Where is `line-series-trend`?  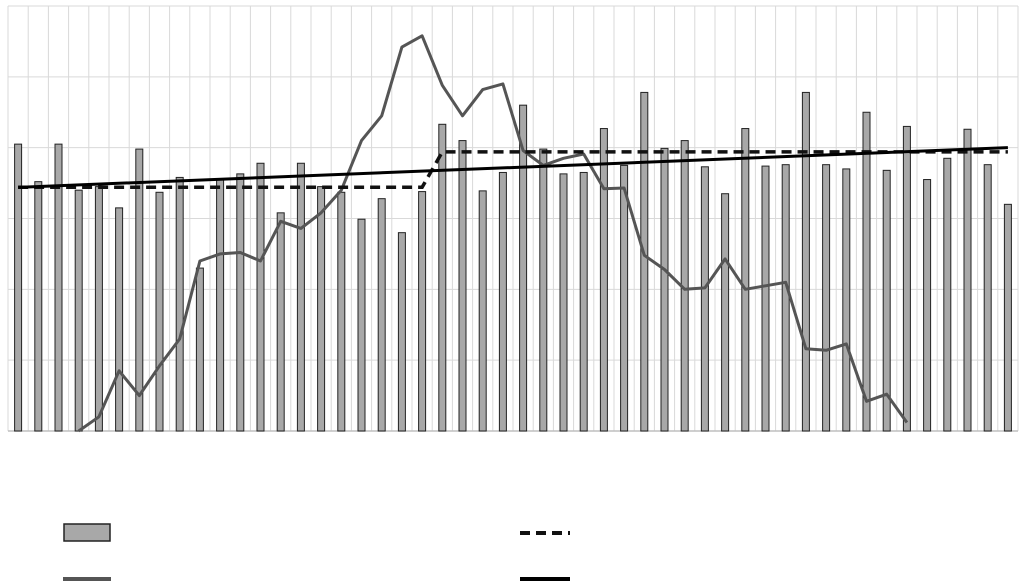
line-series-trend is located at coordinates (513, 167).